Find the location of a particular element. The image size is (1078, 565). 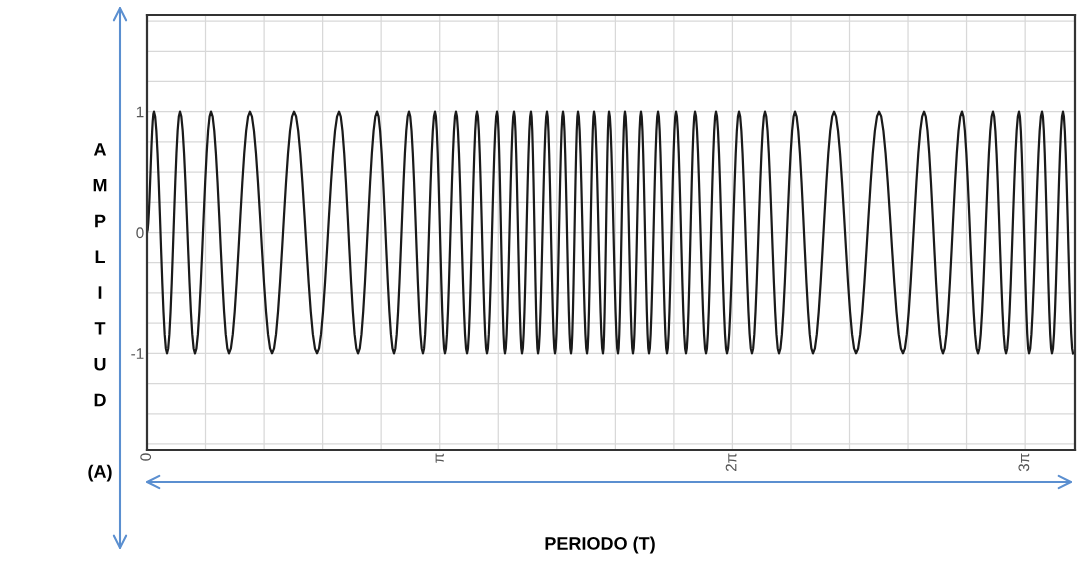

x-tick-label: 3π is located at coordinates (1024, 462).